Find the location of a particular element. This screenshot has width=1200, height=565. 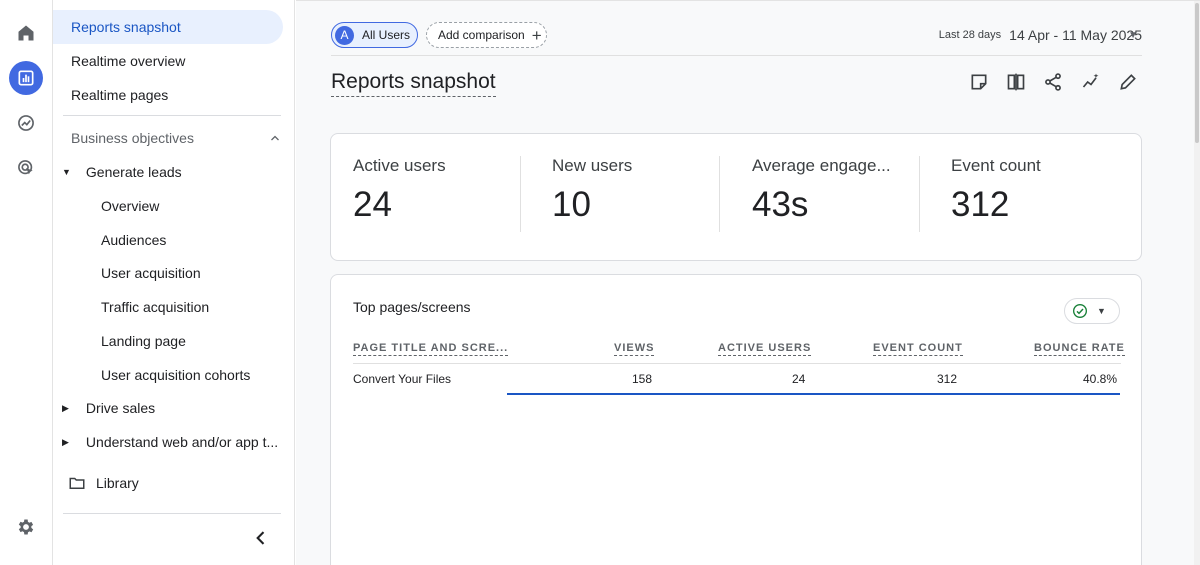

nav-library: Library is located at coordinates (103, 483).